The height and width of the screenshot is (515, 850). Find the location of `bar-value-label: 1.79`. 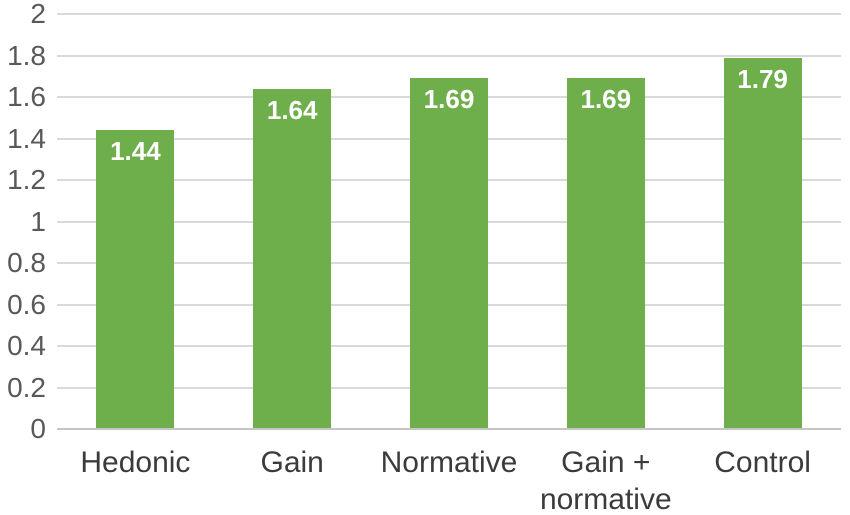

bar-value-label: 1.79 is located at coordinates (762, 78).